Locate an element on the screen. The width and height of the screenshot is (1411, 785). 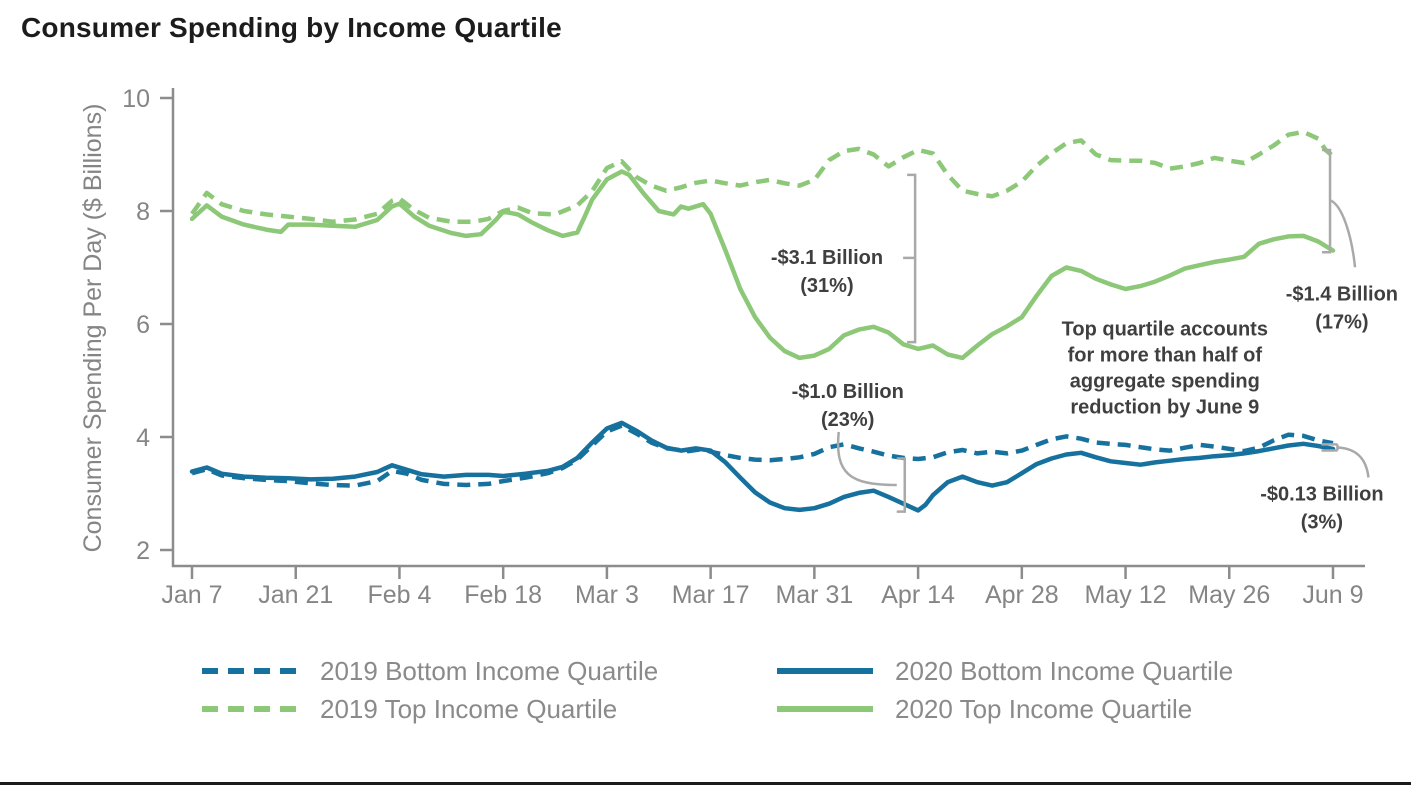
legend-label: 2020 Top Income Quartile is located at coordinates (1044, 708).